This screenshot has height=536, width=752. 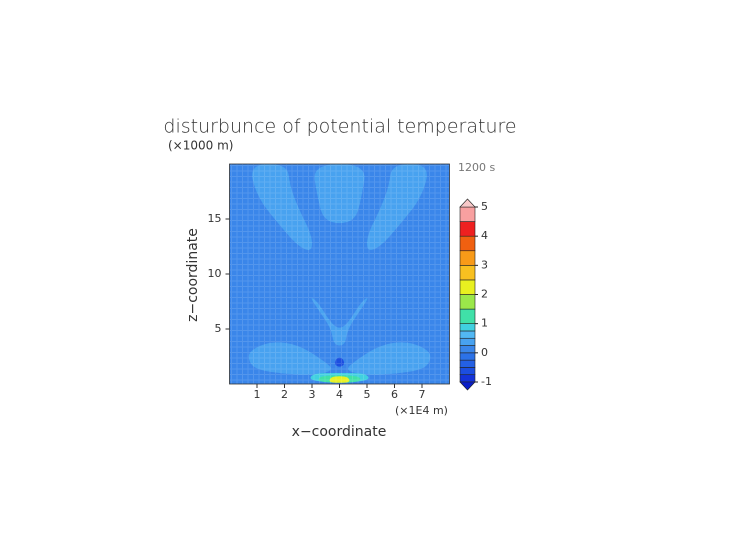 I want to click on colorbar-tick-label: 2, so click(x=484, y=294).